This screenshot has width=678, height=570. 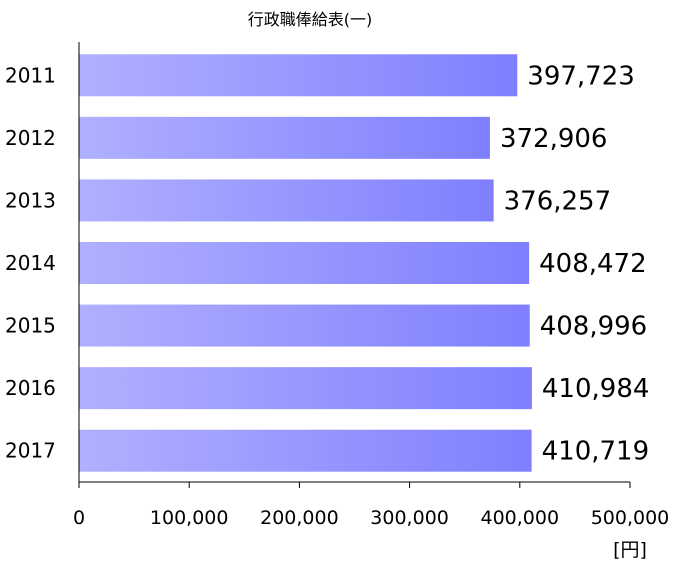 I want to click on y-tick-label-2012: 2012, so click(x=30, y=138).